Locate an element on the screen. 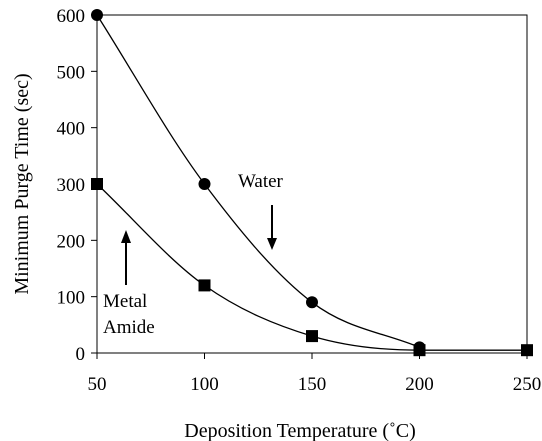  x-tick-label: 100 is located at coordinates (204, 384).